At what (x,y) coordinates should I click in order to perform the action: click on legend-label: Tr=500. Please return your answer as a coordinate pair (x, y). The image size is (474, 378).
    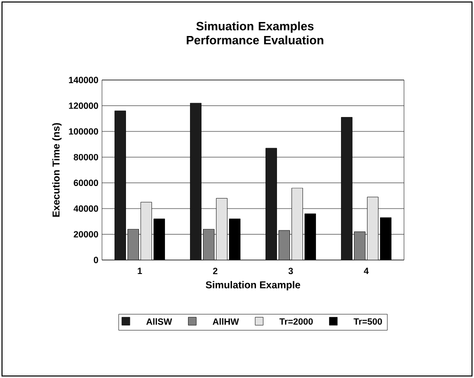
    Looking at the image, I should click on (368, 321).